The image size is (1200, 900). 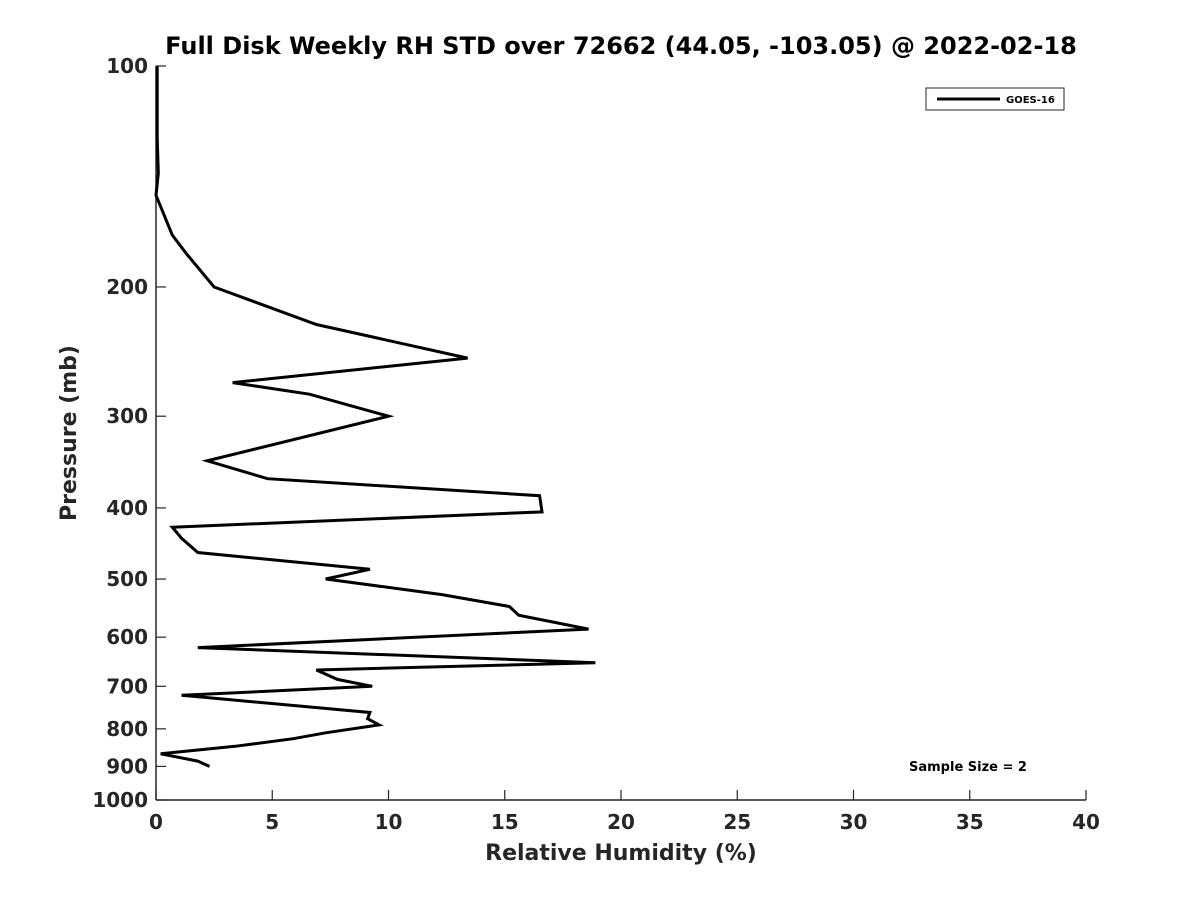 I want to click on x-ticks: 0 5 10 15 20 25 30 35 40, so click(x=624, y=812).